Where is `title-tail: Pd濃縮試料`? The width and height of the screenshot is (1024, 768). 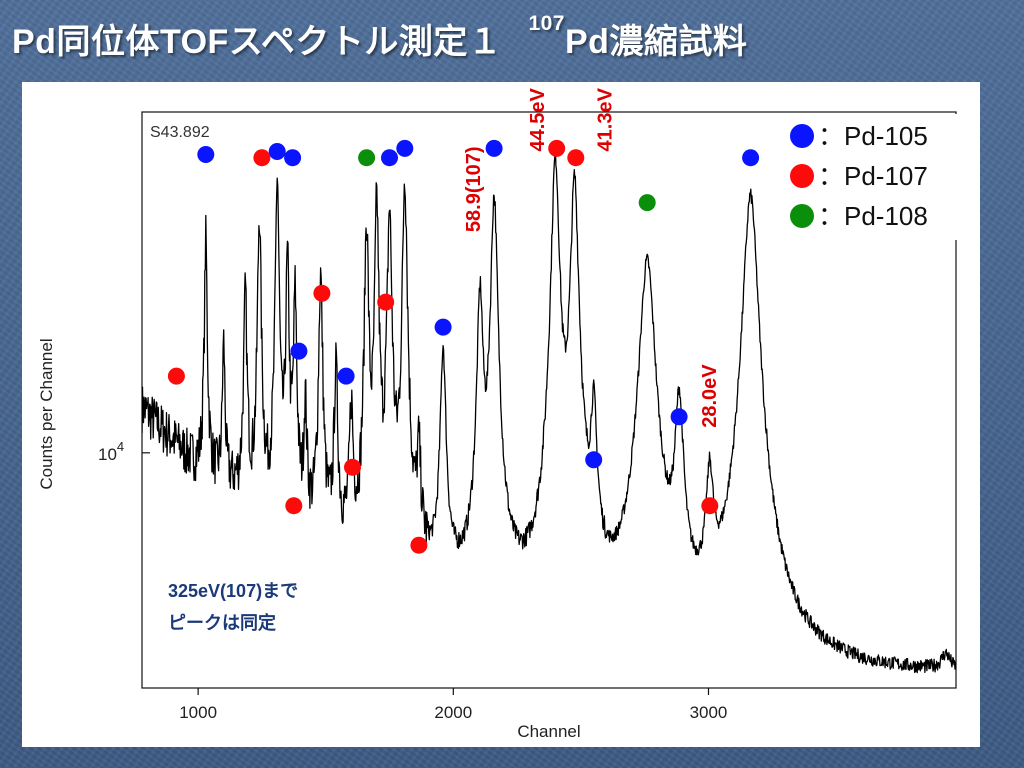 title-tail: Pd濃縮試料 is located at coordinates (656, 42).